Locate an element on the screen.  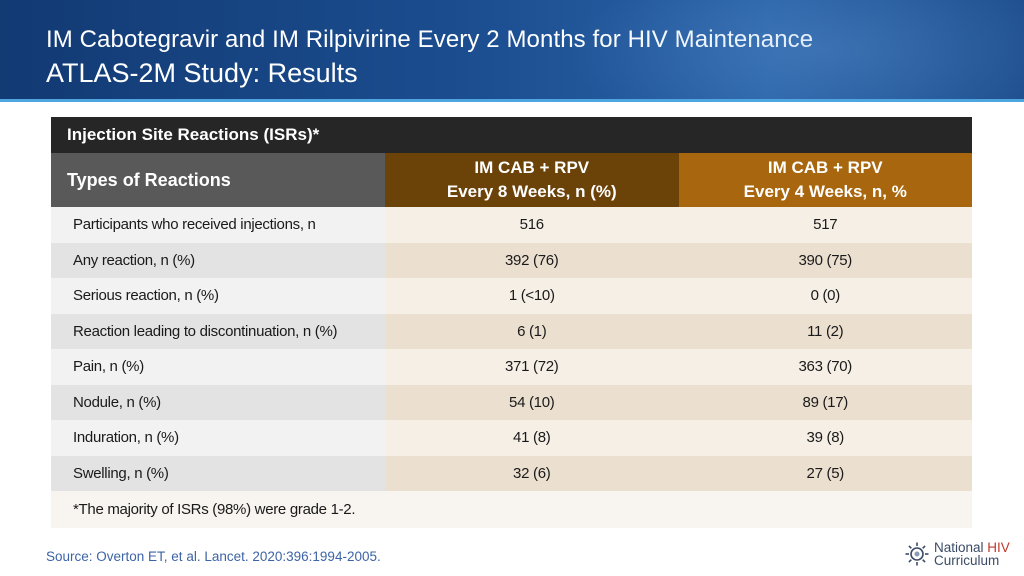
column-header-types: Types of Reactions is located at coordinates (218, 180).